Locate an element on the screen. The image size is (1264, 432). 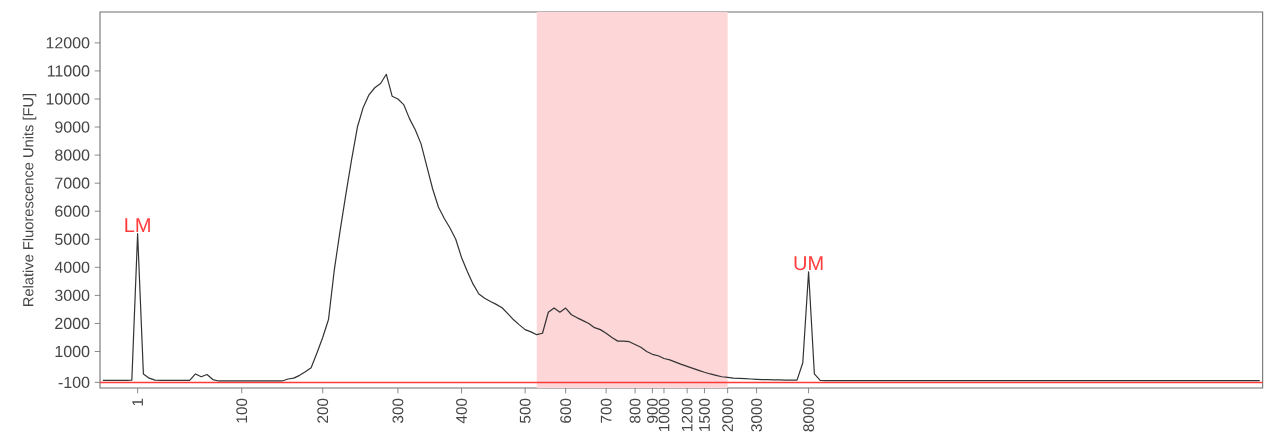
x-tick-label: 1500 is located at coordinates (704, 414).